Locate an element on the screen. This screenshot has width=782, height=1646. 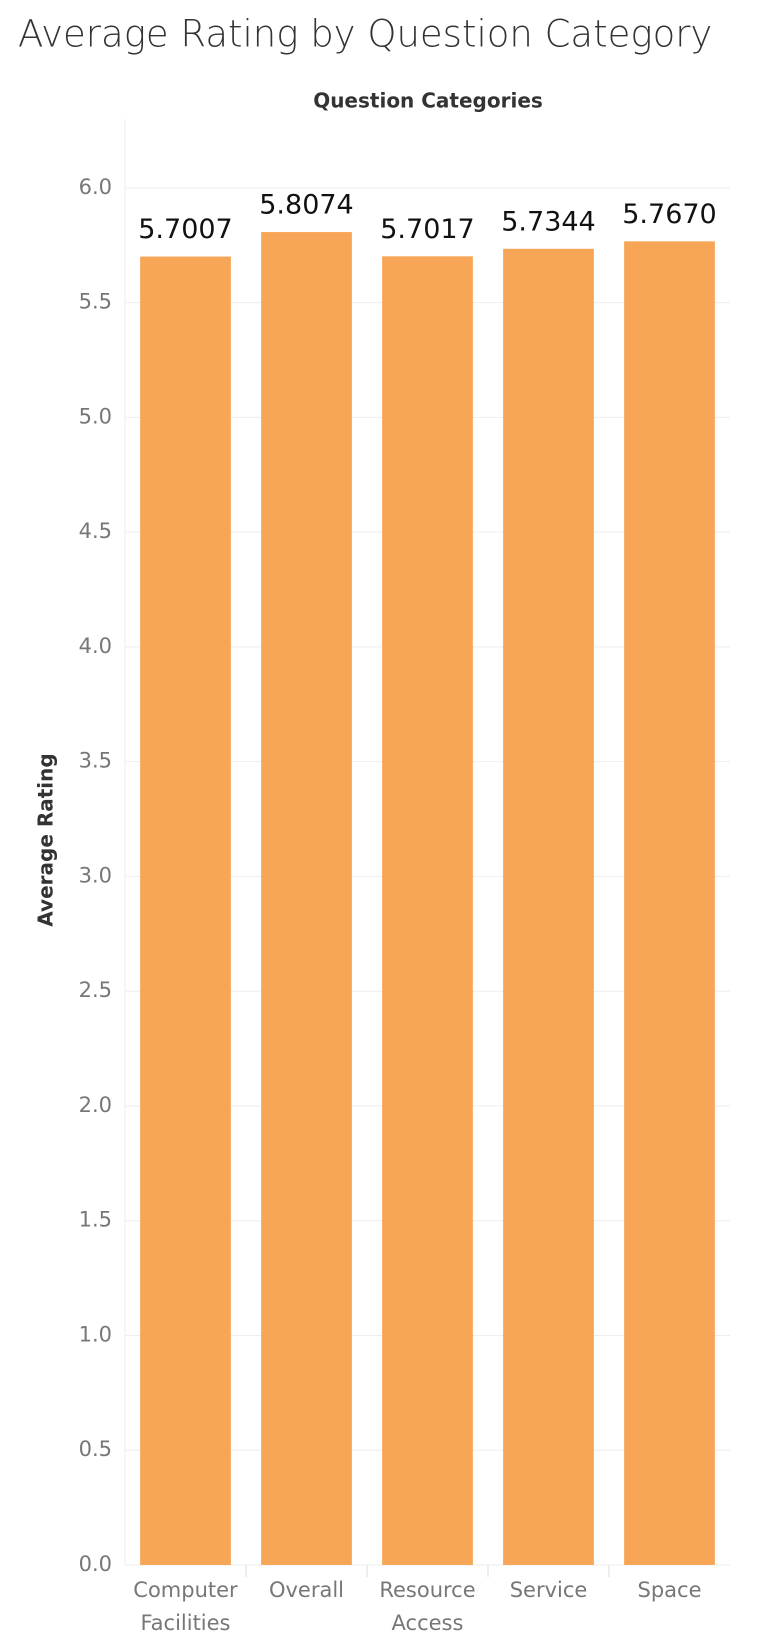
y-tick-label: 3.5 is located at coordinates (95, 761).